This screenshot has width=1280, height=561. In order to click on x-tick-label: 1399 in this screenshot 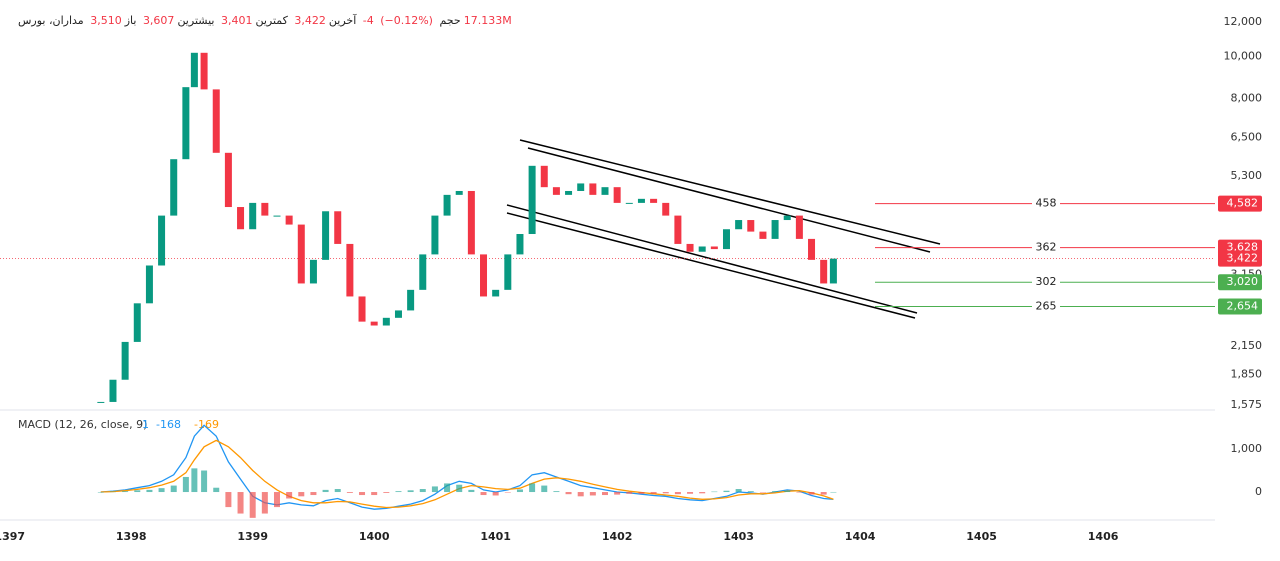, I will do `click(252, 536)`.